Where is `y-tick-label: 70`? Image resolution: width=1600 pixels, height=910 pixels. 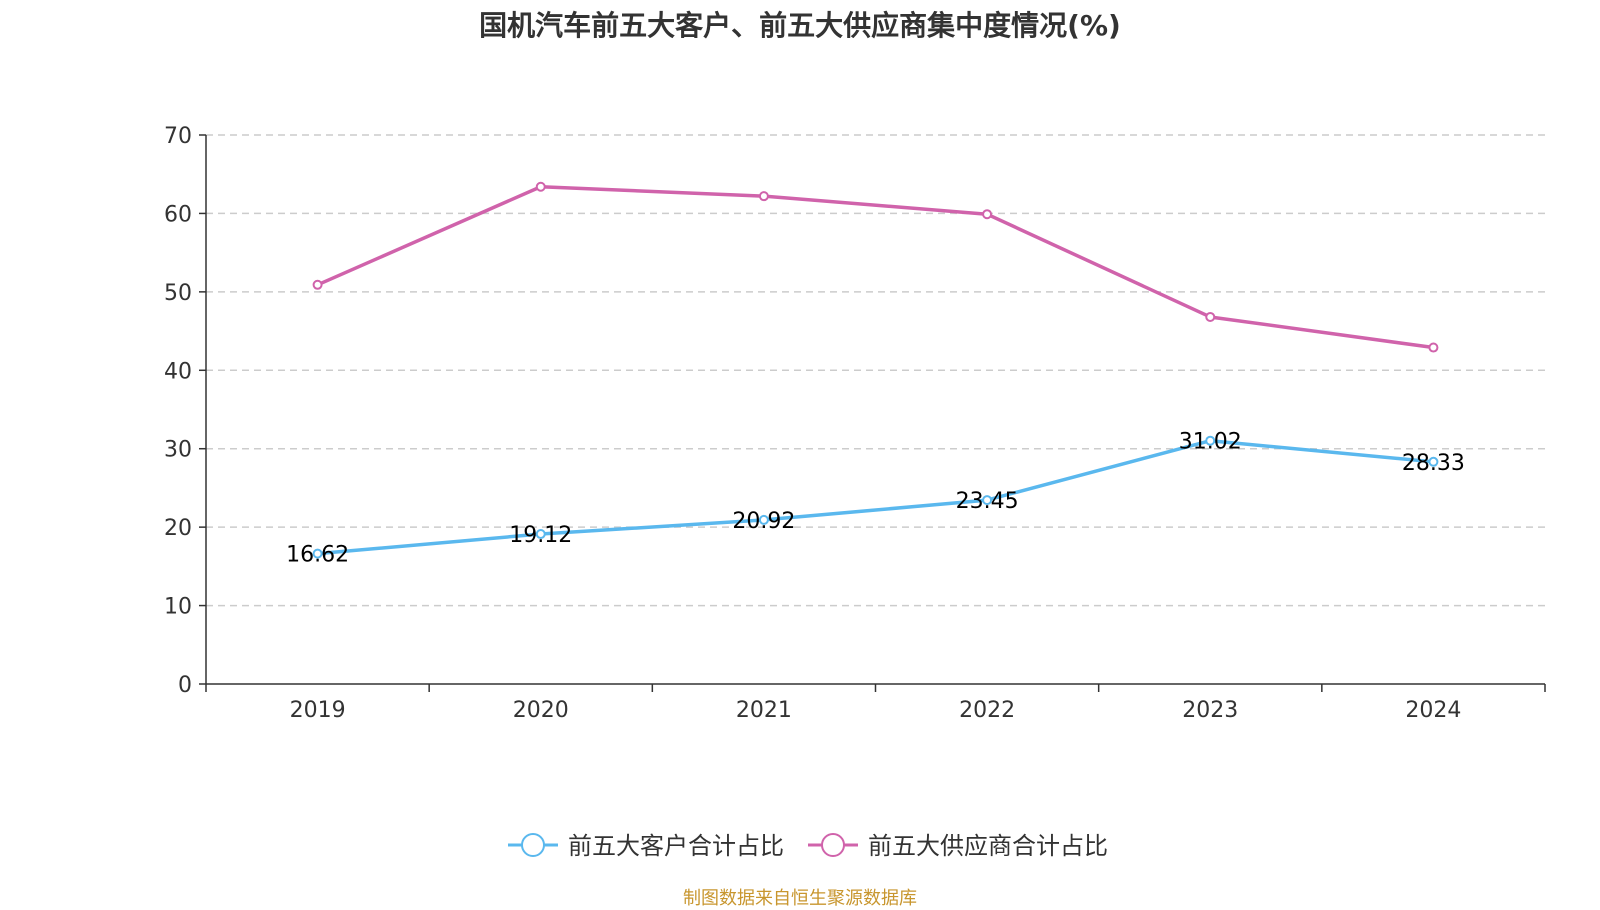
y-tick-label: 70 is located at coordinates (178, 136).